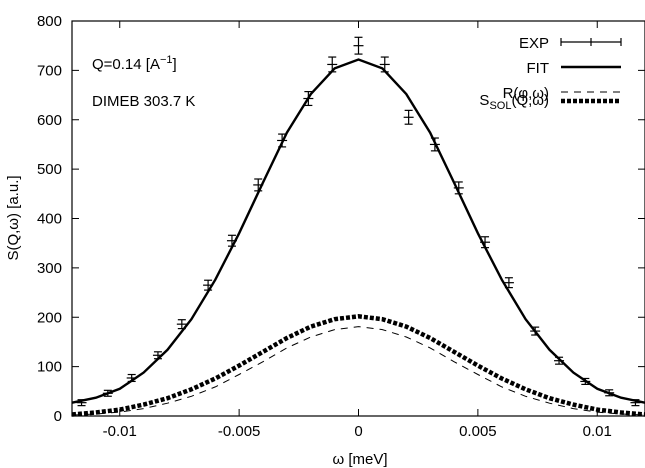 The height and width of the screenshot is (468, 645). What do you see at coordinates (538, 68) in the screenshot?
I see `legend-label-fit: FIT` at bounding box center [538, 68].